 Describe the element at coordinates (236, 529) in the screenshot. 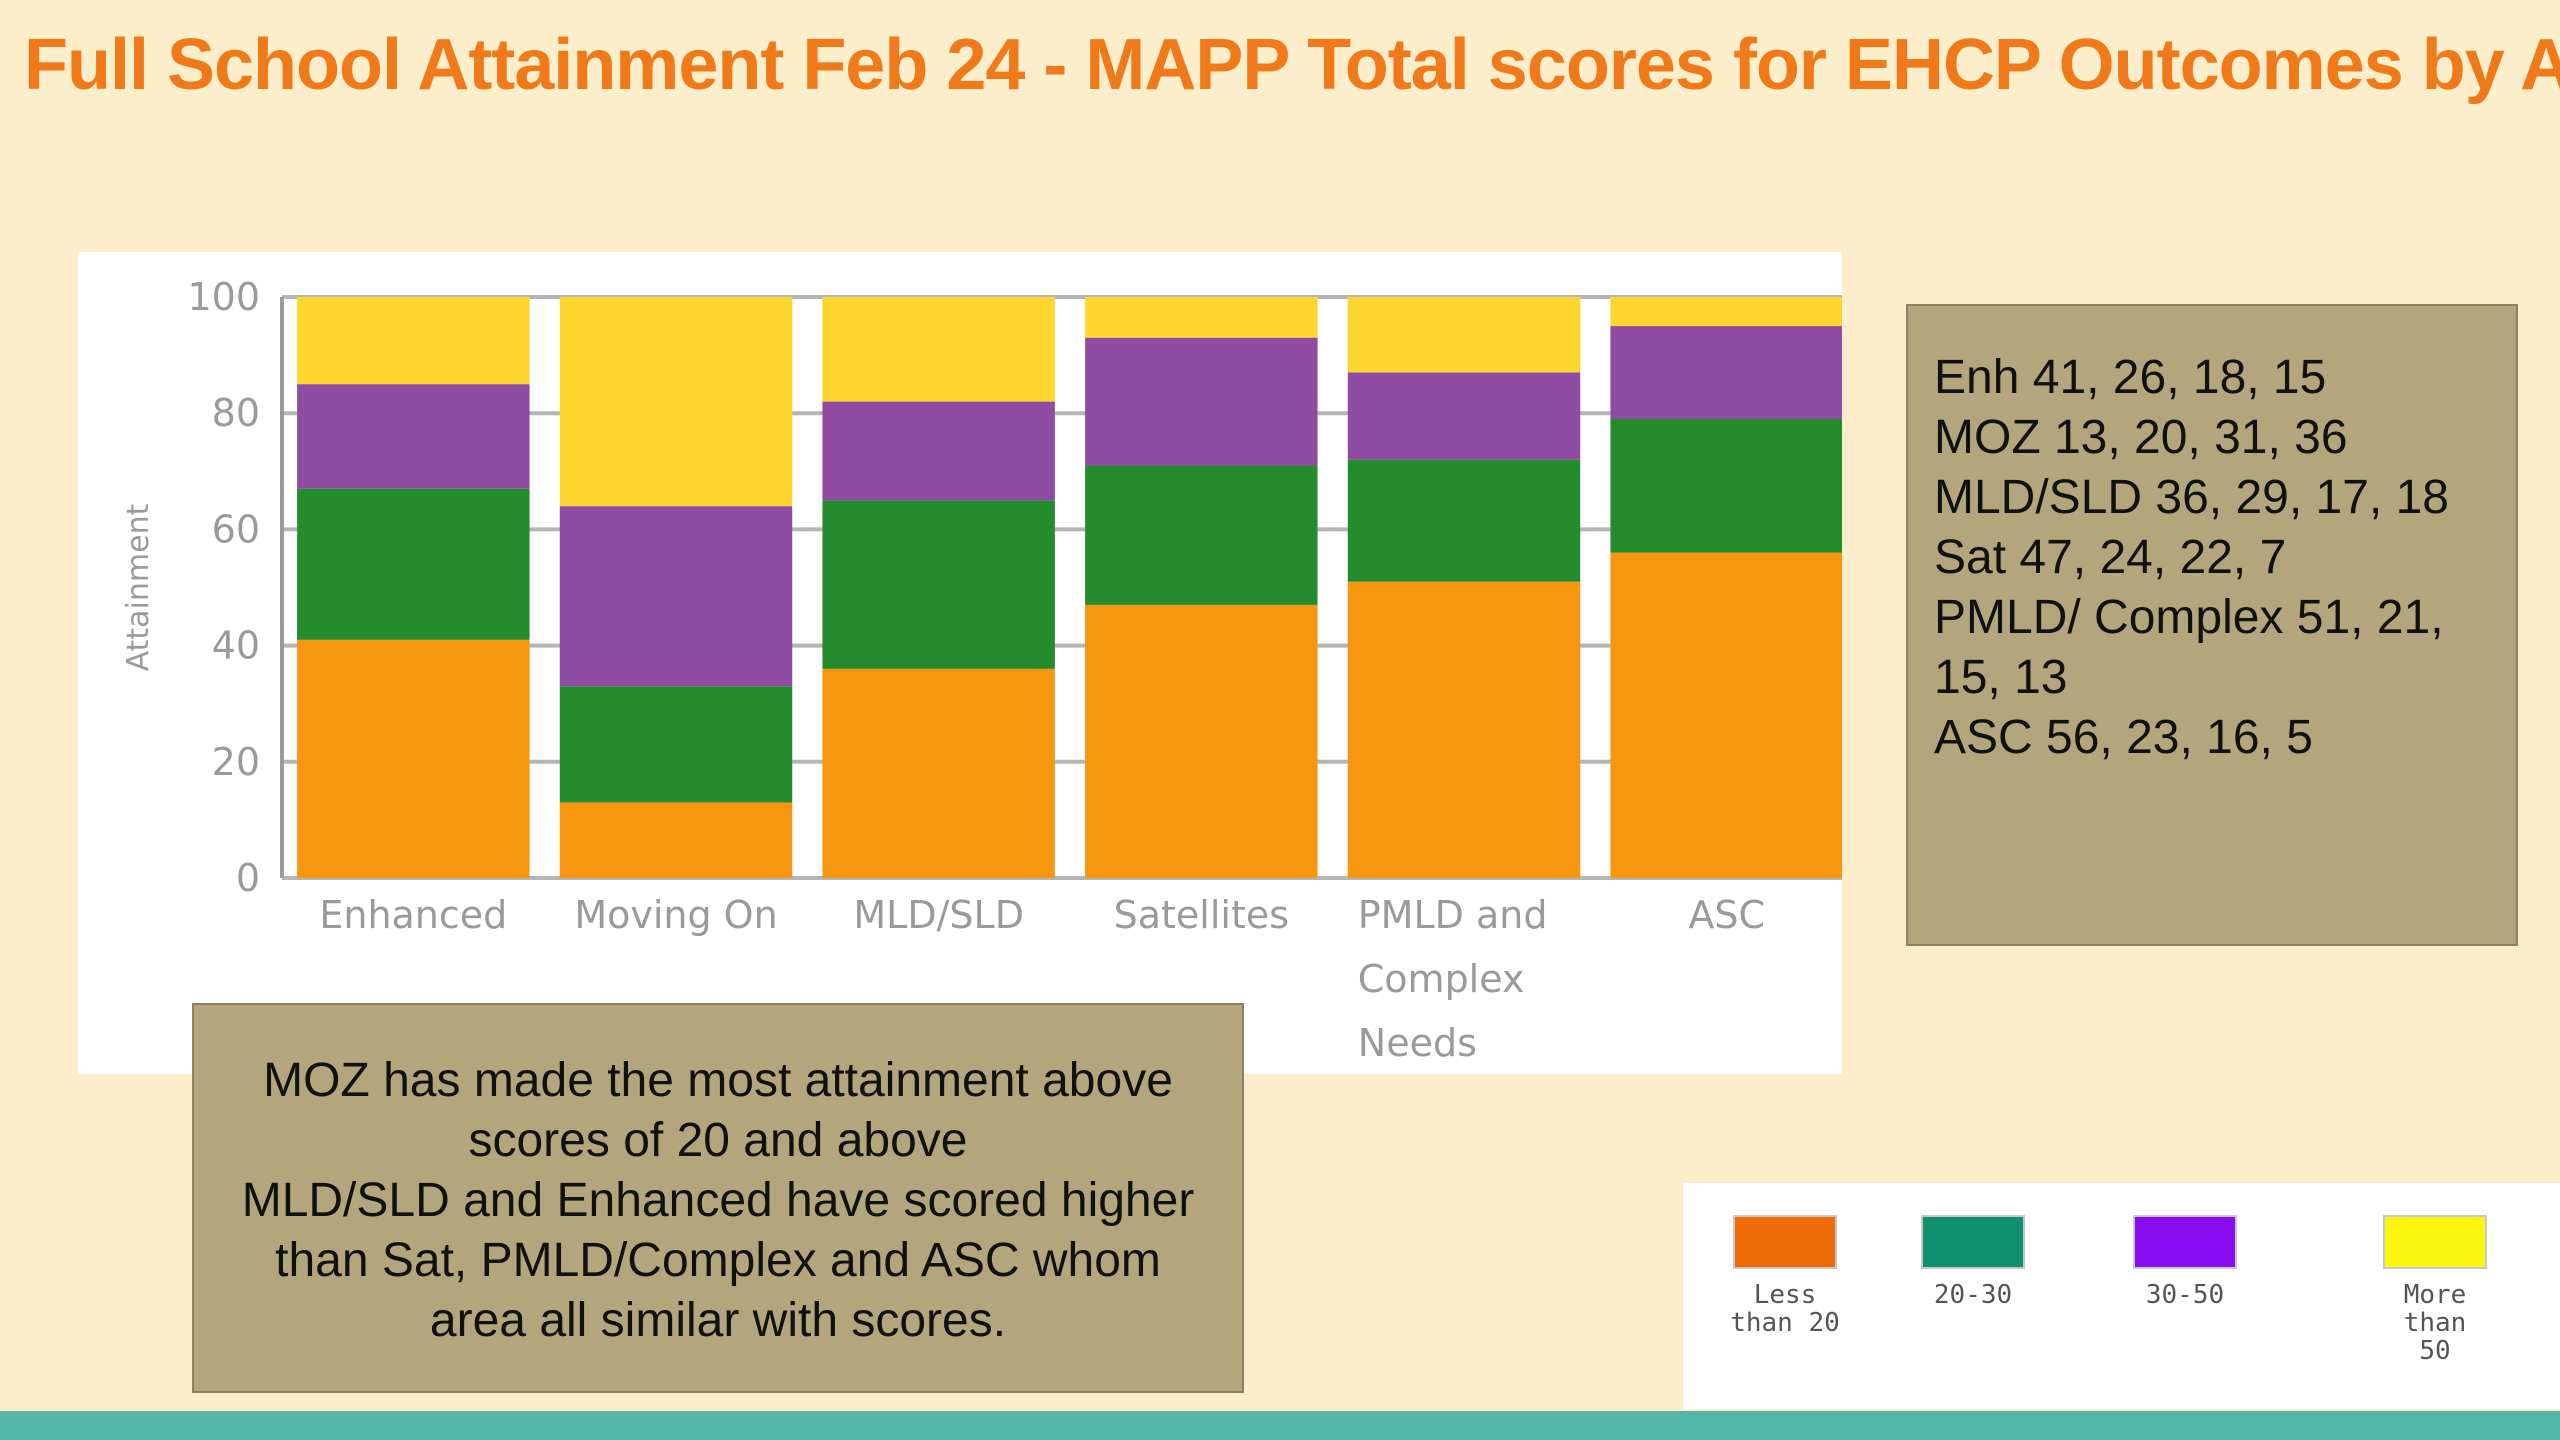

I see `y-tick-label: 60` at that location.